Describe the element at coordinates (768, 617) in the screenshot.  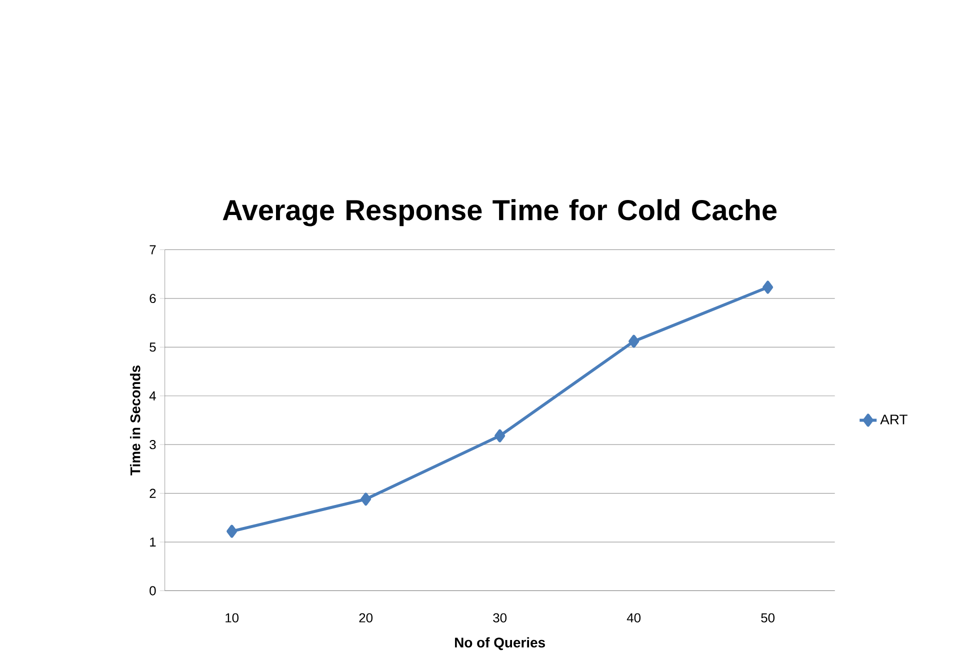
I see `x-tick-label: 50` at that location.